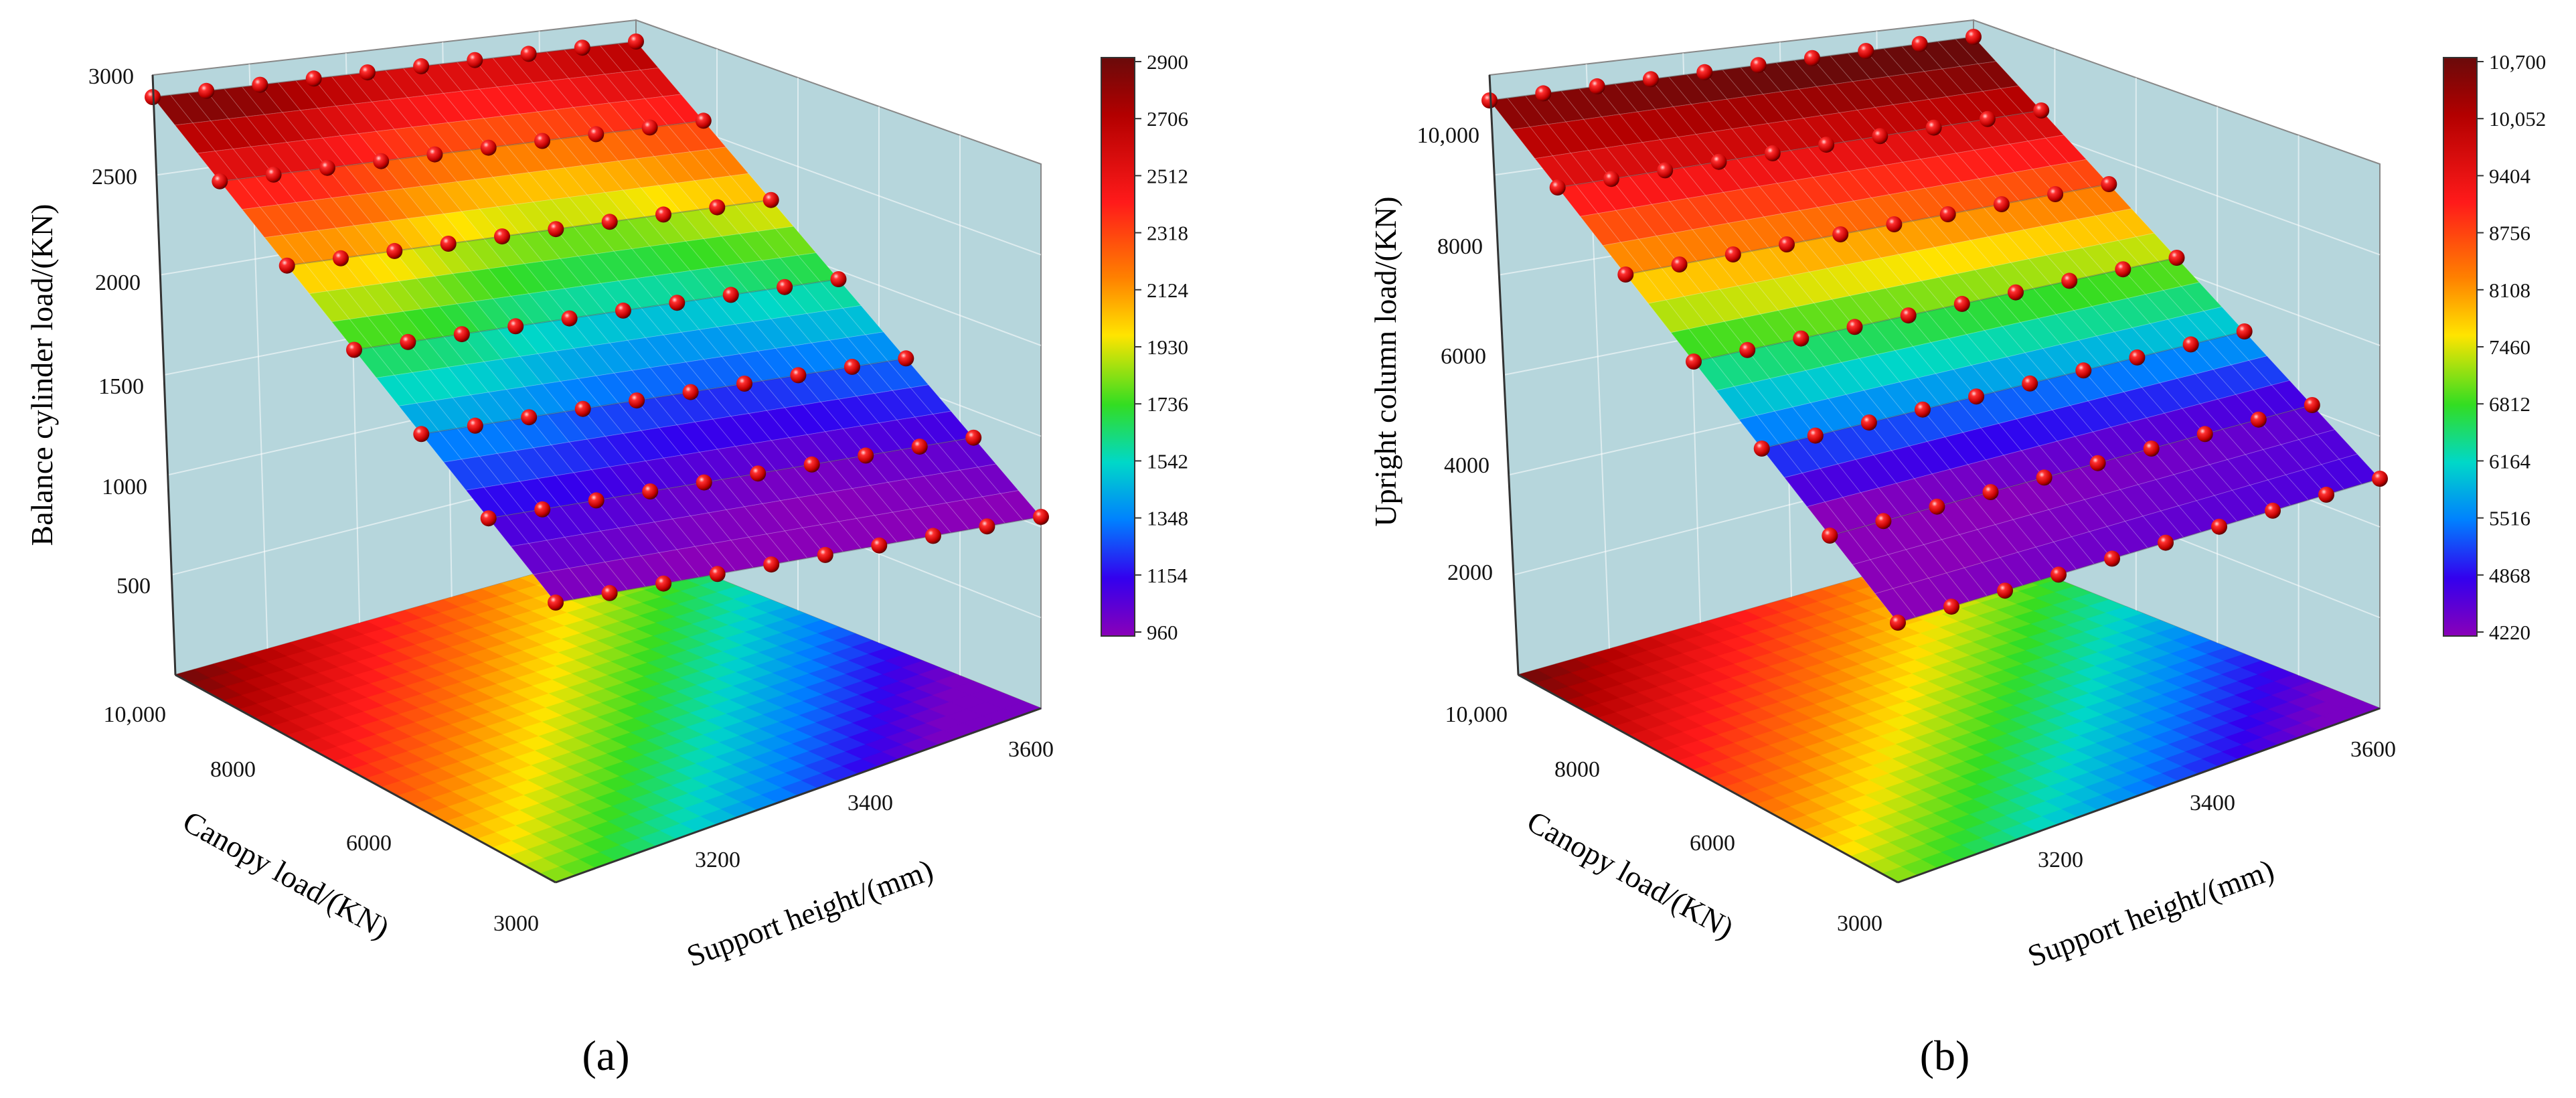 The height and width of the screenshot is (1098, 2576). I want to click on y-tick-label: 8000, so click(233, 770).